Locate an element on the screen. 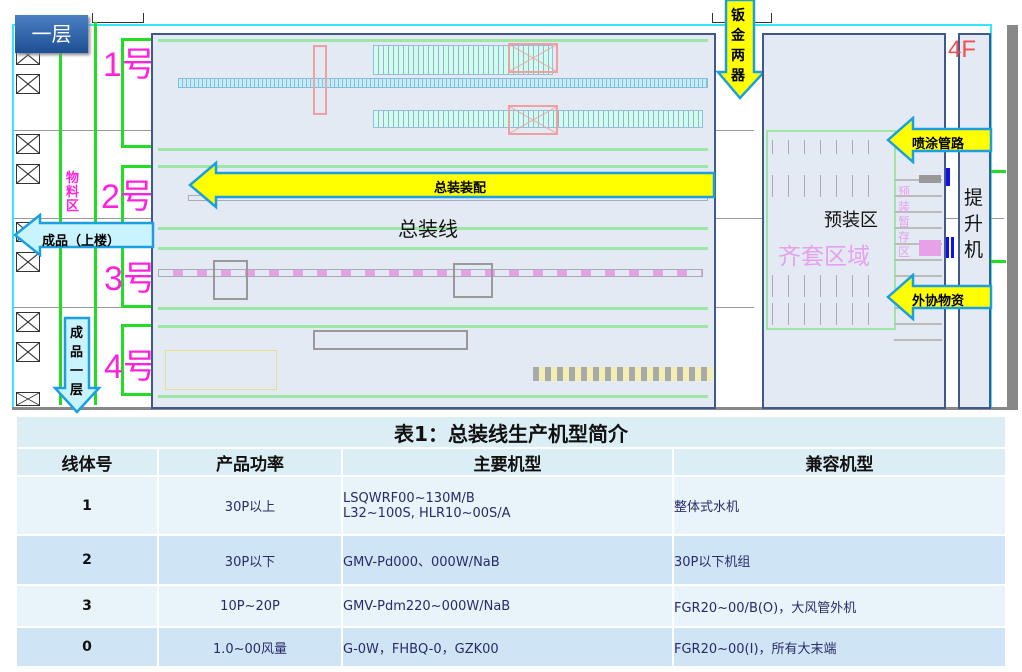  power: 10P~20P is located at coordinates (250, 606).